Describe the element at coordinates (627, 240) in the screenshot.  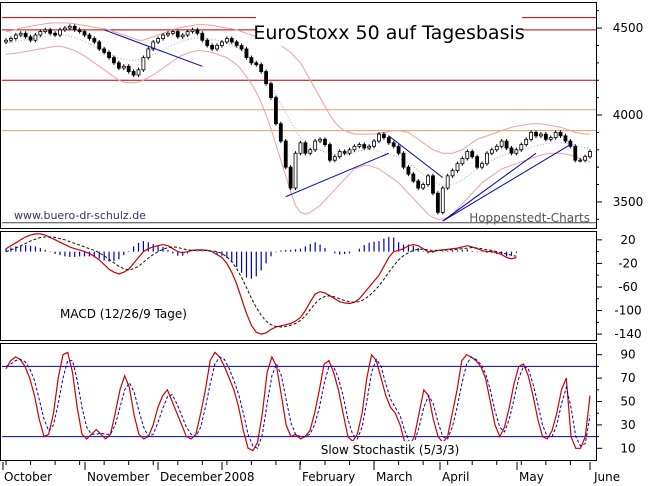
I see `macd-tick-label: 20` at that location.